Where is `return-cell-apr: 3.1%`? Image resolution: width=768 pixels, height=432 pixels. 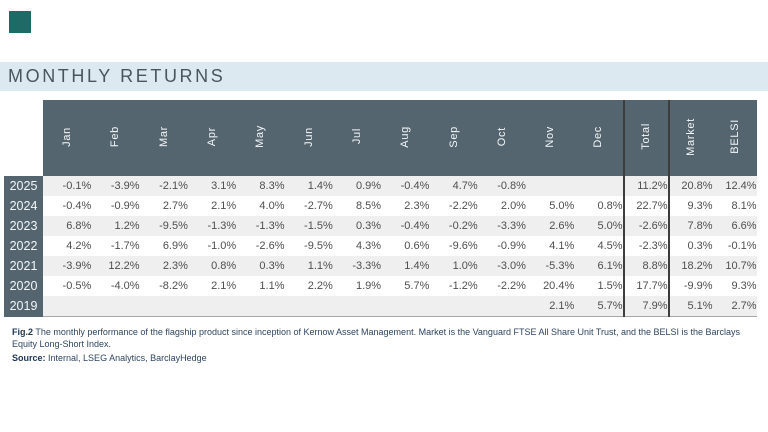
return-cell-apr: 3.1% is located at coordinates (212, 186).